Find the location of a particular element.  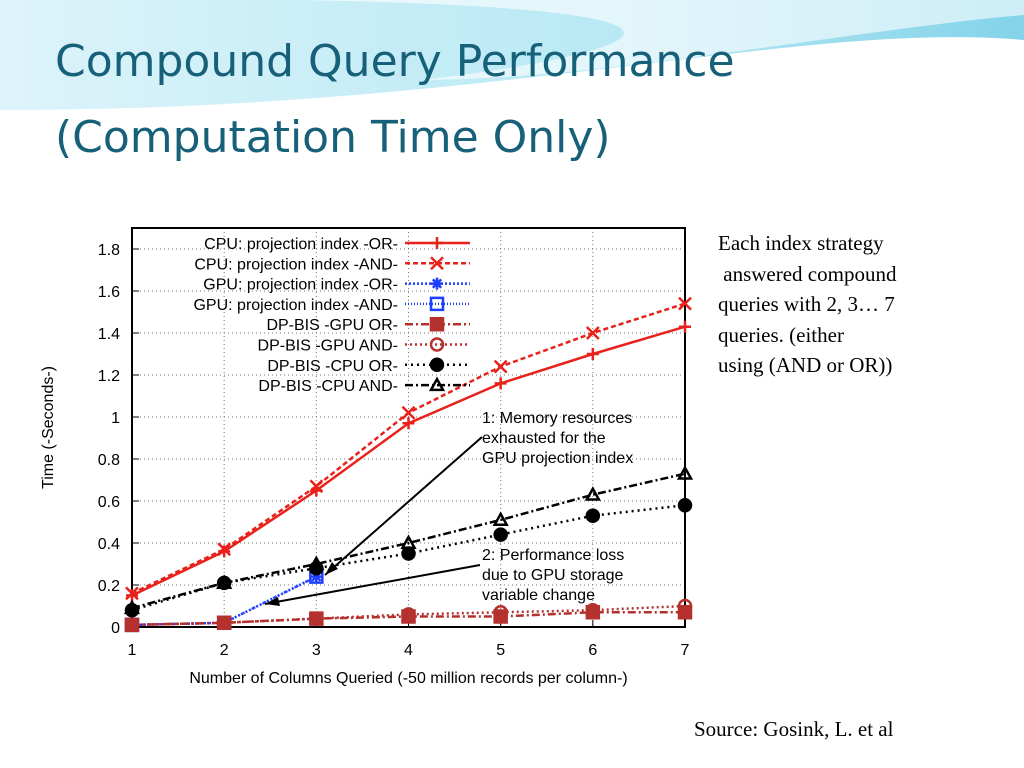

note: Each index strategy is located at coordinates (801, 243).